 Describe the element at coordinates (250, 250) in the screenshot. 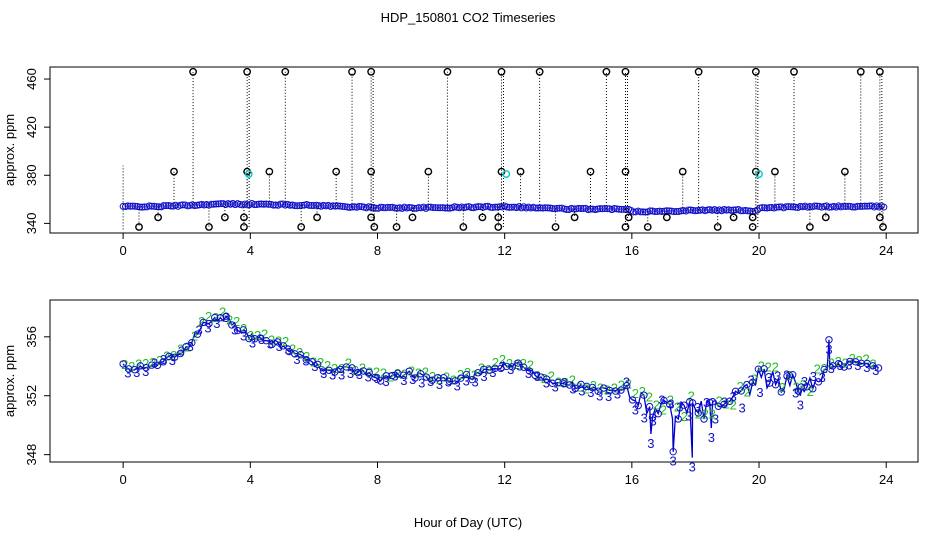

I see `top-x-tick-label: 4` at that location.